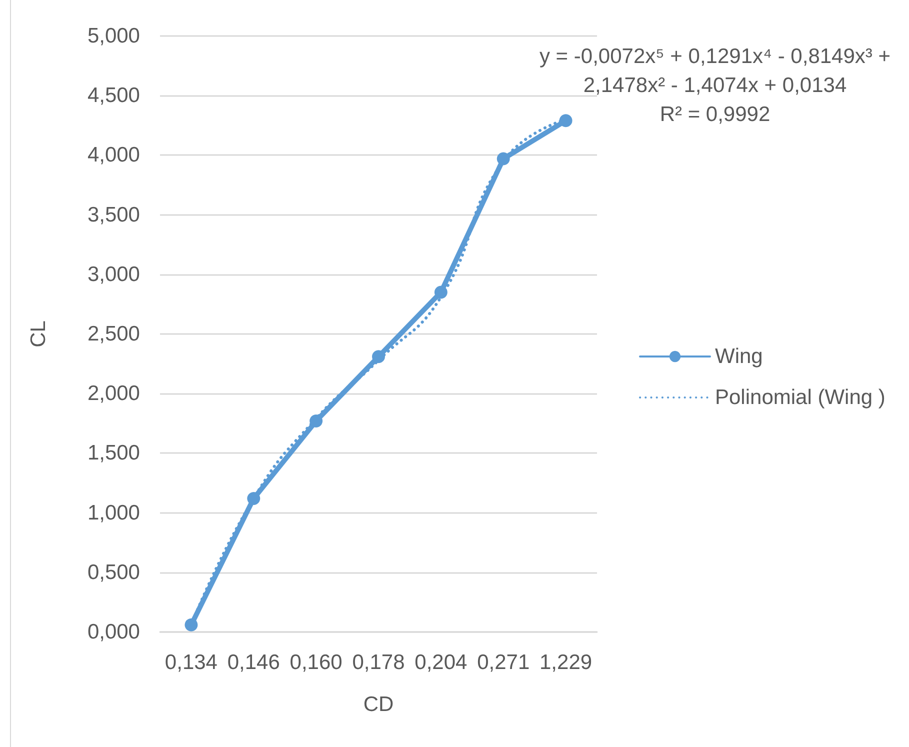 The height and width of the screenshot is (747, 909). I want to click on x-tick-label: 1,229, so click(566, 662).